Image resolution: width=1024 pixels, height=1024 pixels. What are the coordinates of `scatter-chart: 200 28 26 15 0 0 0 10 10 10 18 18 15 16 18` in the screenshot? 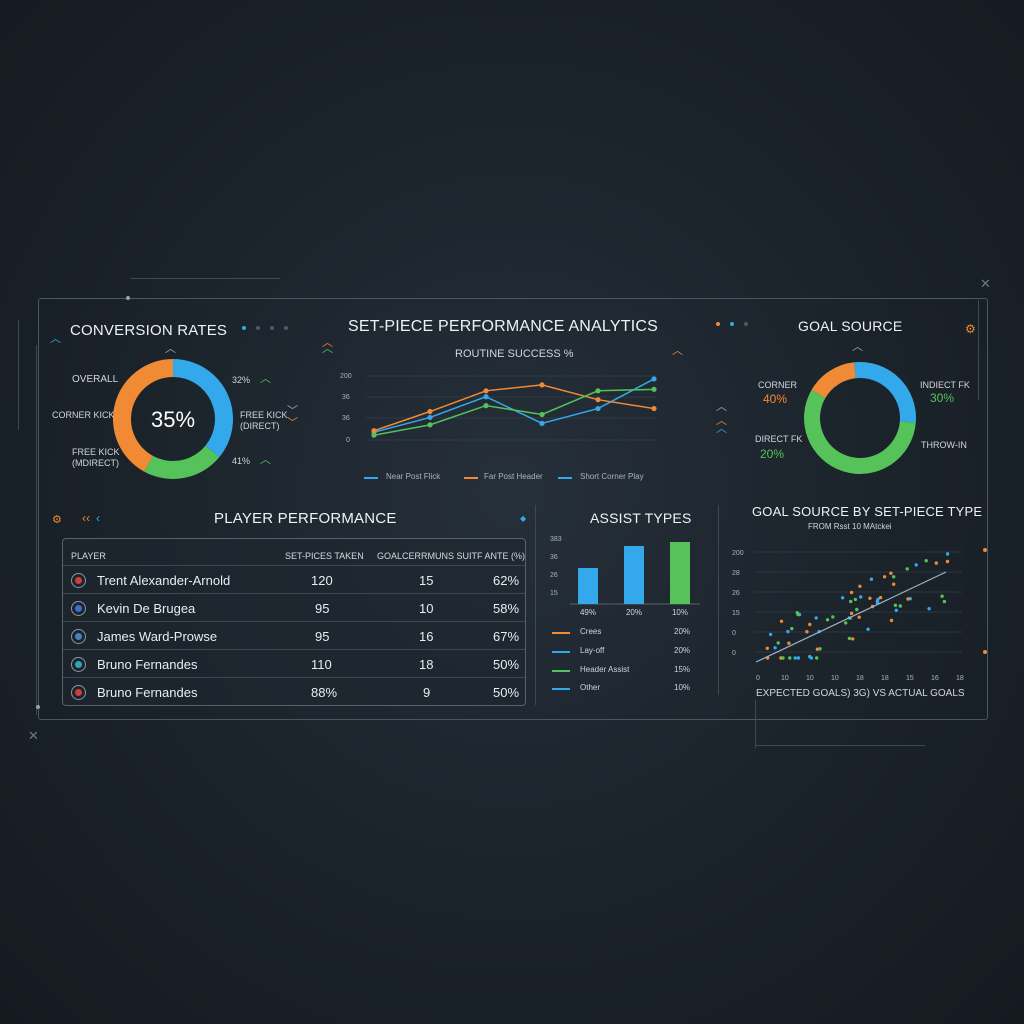 It's located at (848, 616).